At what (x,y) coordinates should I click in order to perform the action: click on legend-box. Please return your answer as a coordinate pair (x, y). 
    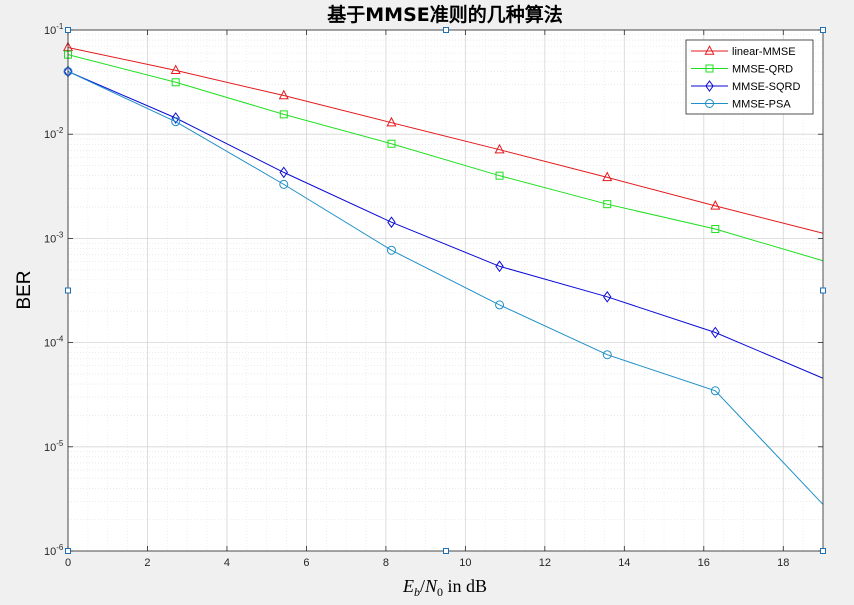
    Looking at the image, I should click on (749, 77).